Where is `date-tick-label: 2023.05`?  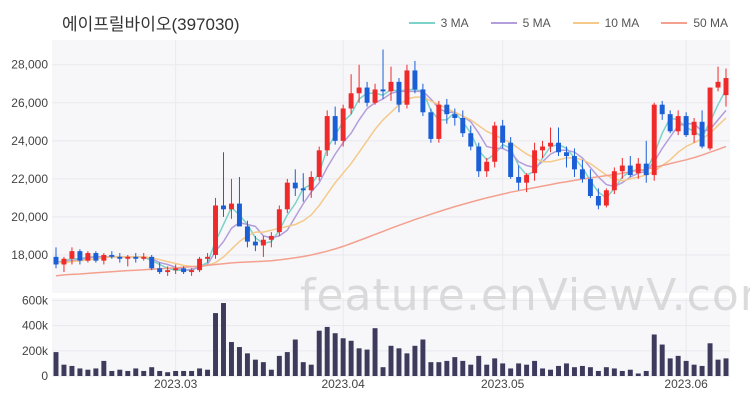 date-tick-label: 2023.05 is located at coordinates (503, 384).